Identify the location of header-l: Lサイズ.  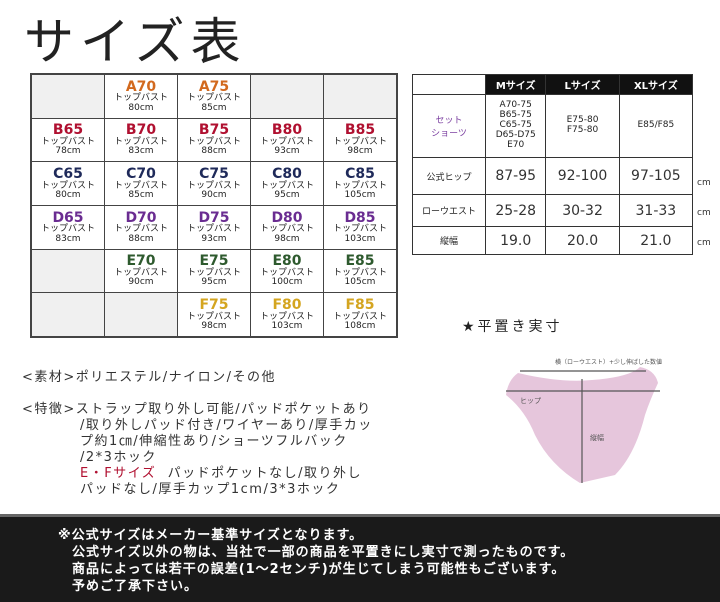
(582, 84).